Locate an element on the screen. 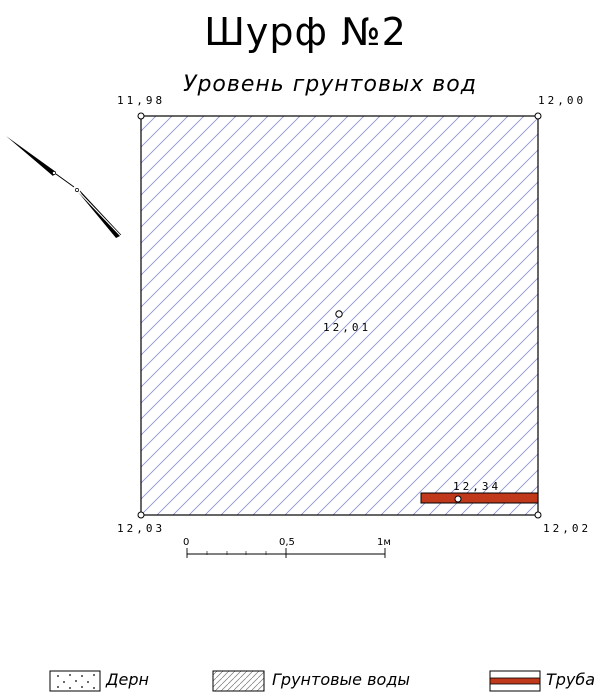  legend-swatch-dern is located at coordinates (75, 681).